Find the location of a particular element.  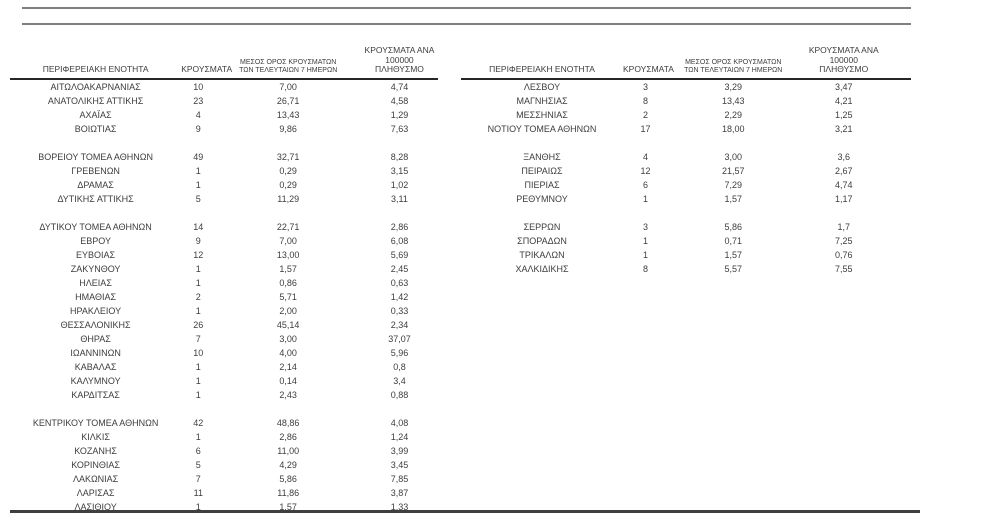

cases-cell: 5 is located at coordinates (198, 464).